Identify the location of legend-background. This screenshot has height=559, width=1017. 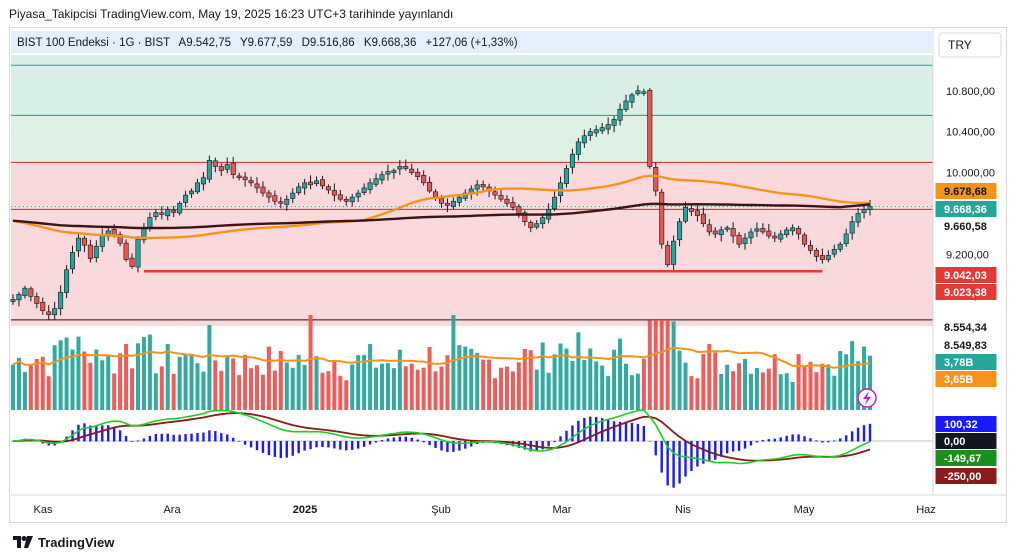
(472, 42).